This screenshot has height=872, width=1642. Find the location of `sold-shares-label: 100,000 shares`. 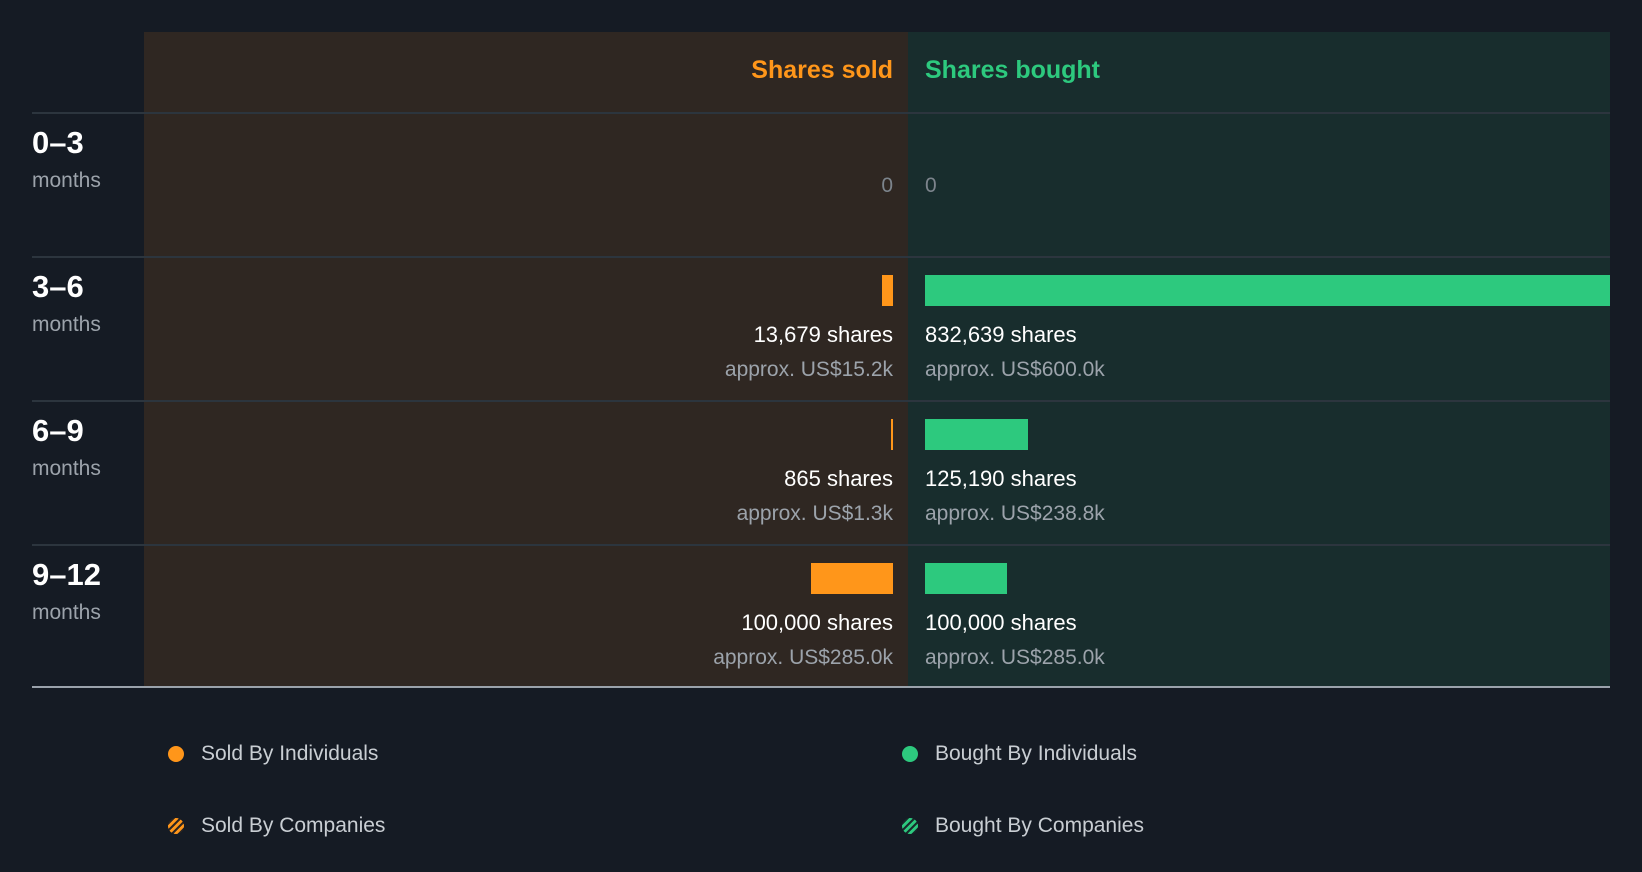

sold-shares-label: 100,000 shares is located at coordinates (817, 622).